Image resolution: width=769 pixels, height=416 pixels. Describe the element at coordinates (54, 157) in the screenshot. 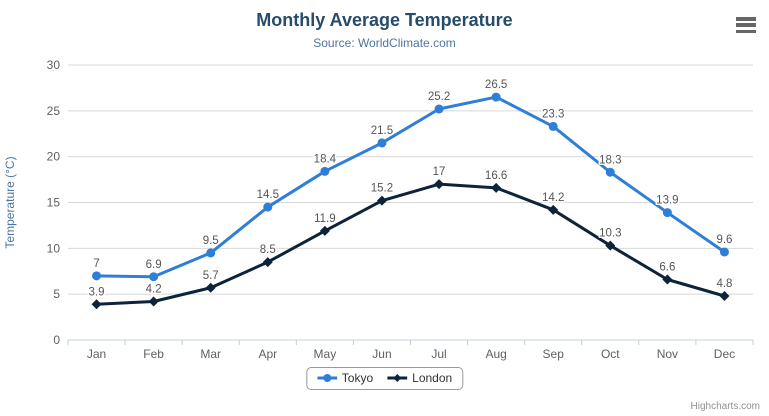

I see `y-axis-label: 20` at that location.